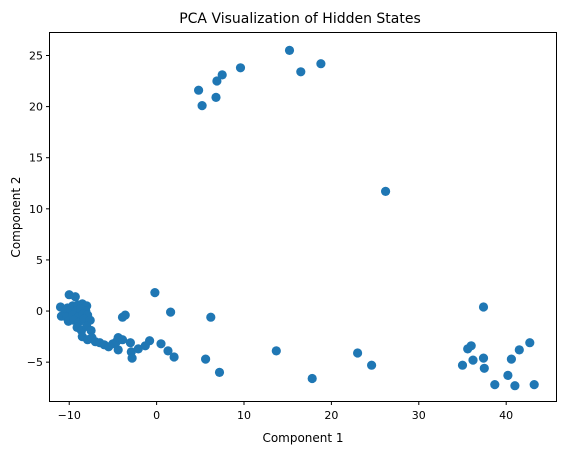  Describe the element at coordinates (39, 311) in the screenshot. I see `y-tick-label: 0` at that location.